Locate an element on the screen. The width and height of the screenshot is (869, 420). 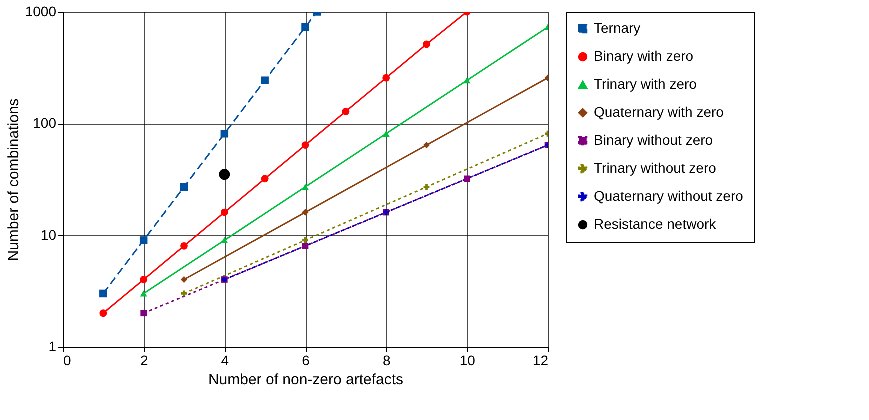
legend-label: Trinary with zero is located at coordinates (646, 84).